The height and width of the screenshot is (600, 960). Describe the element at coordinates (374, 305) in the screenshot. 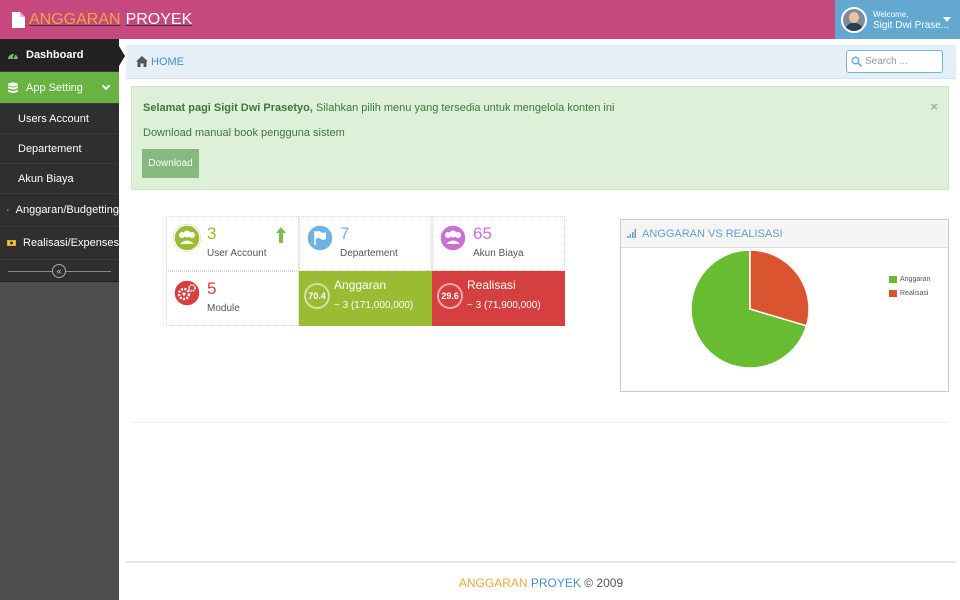

I see `infobox-subtitle: ~ 3 (171,000,000)` at that location.